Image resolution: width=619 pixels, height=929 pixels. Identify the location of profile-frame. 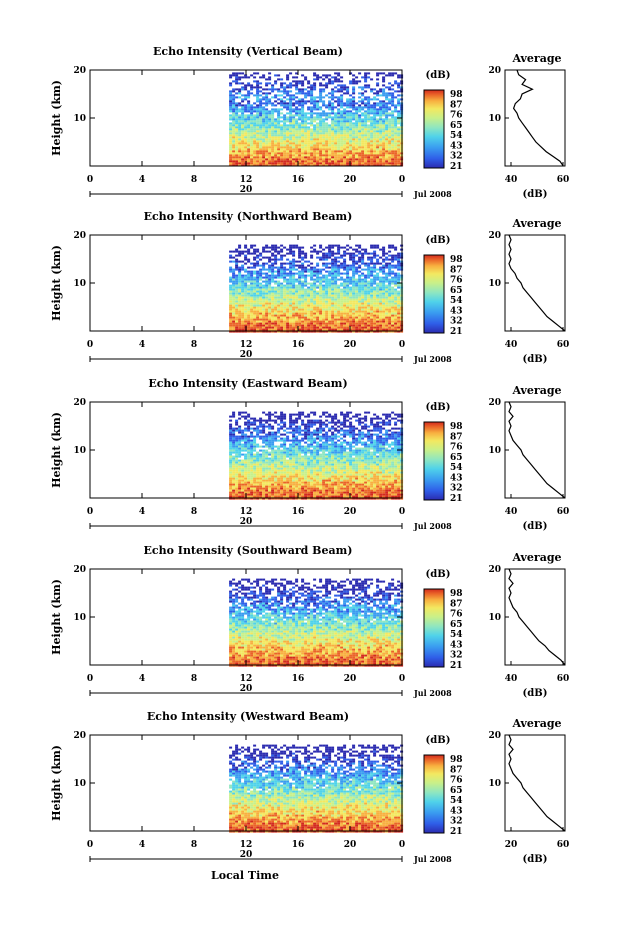
(535, 283).